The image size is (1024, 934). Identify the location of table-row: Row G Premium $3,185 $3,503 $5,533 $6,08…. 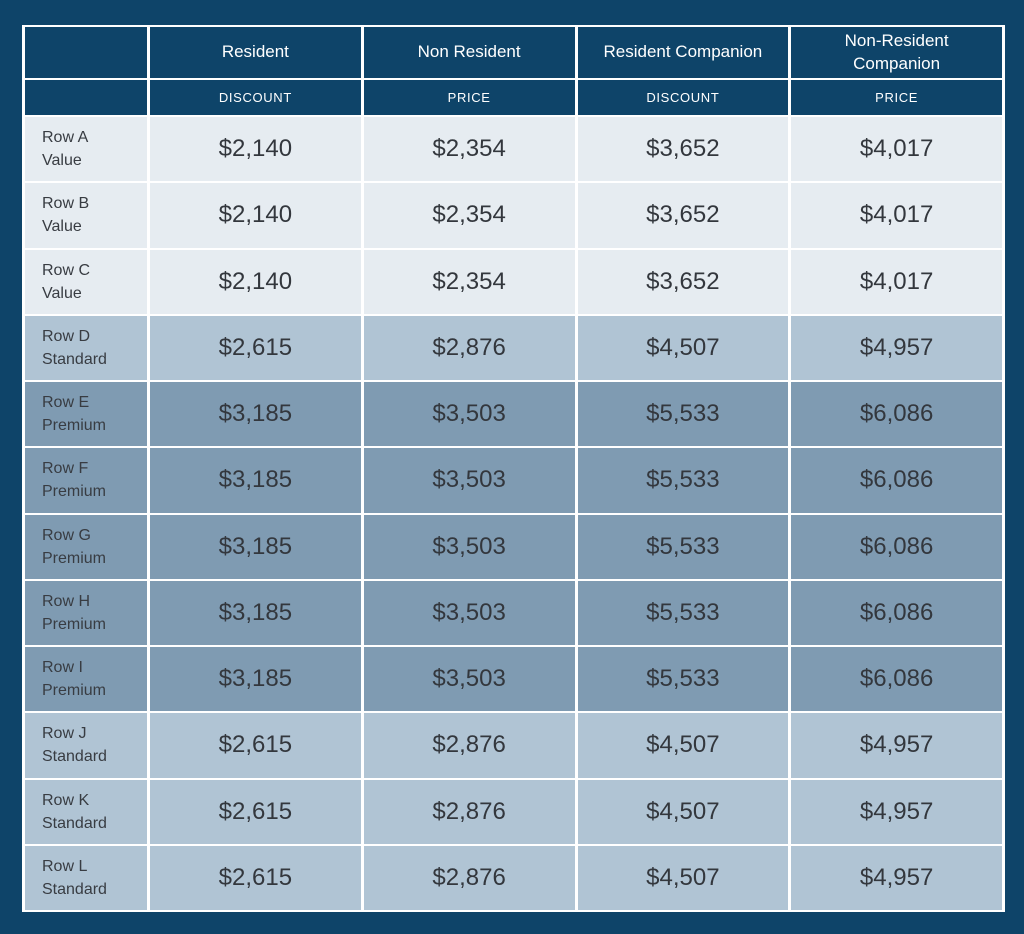
(513, 546).